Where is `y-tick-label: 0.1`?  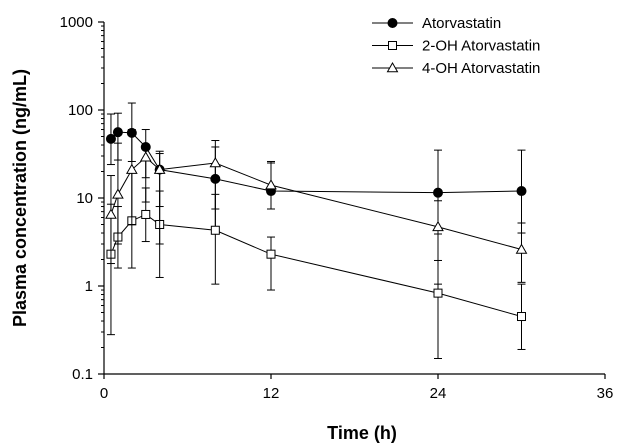 y-tick-label: 0.1 is located at coordinates (82, 374).